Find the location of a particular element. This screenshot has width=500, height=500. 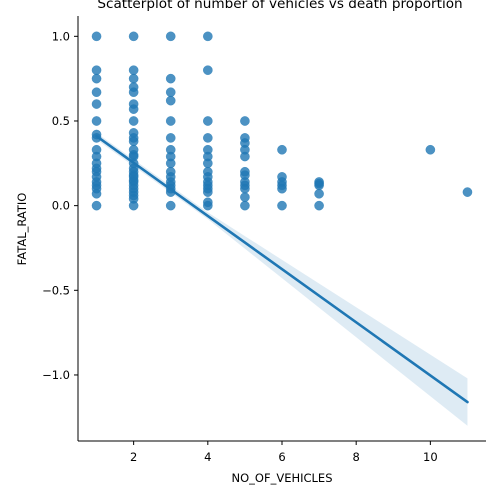

x-tick-label: 4 is located at coordinates (207, 457).